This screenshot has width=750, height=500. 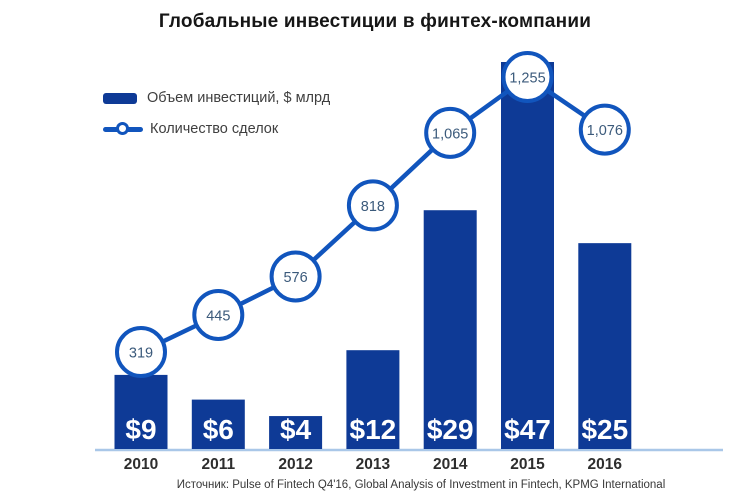 I want to click on x-axis-label-2010: 2010, so click(x=141, y=464).